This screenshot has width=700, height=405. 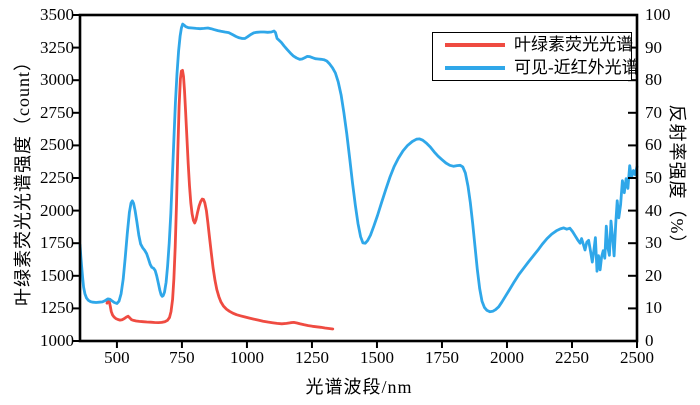 I want to click on x-tick-label: 500, so click(x=117, y=357).